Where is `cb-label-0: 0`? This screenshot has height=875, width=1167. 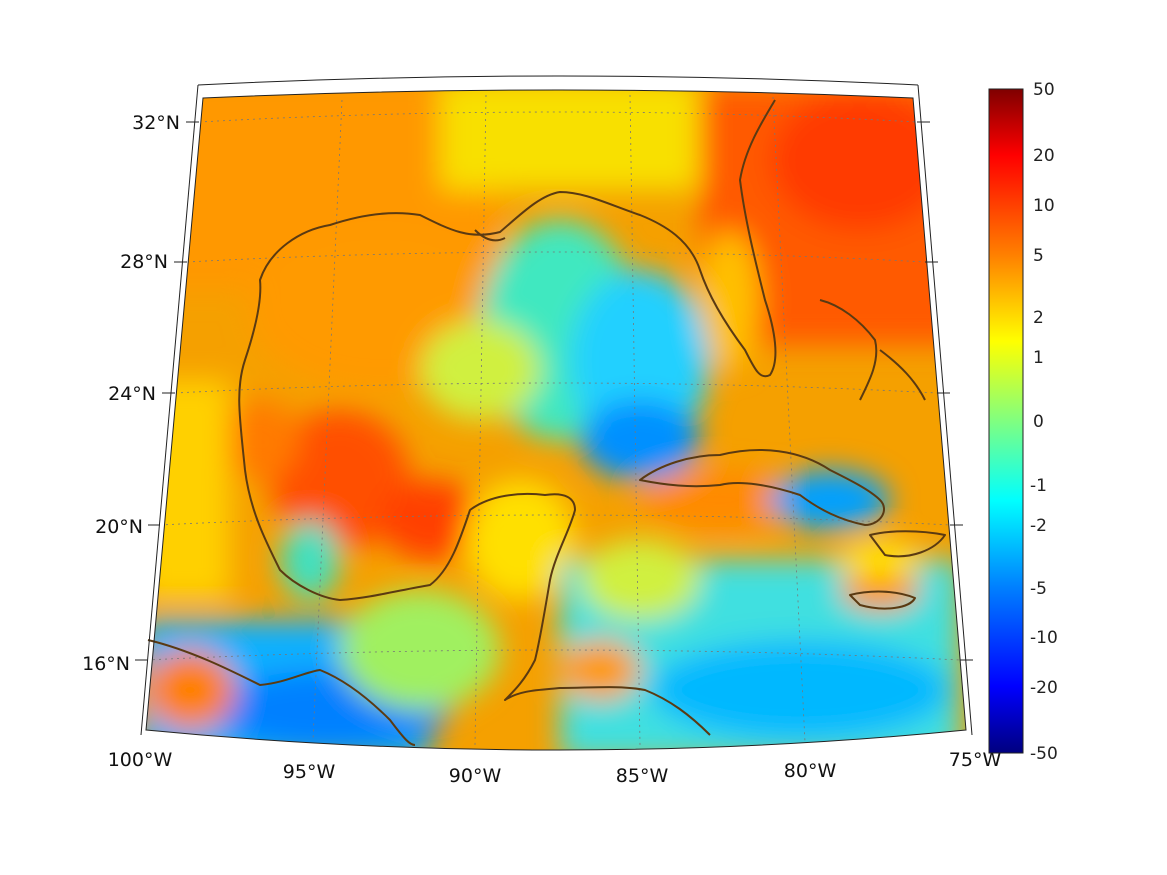 cb-label-0: 0 is located at coordinates (1038, 422).